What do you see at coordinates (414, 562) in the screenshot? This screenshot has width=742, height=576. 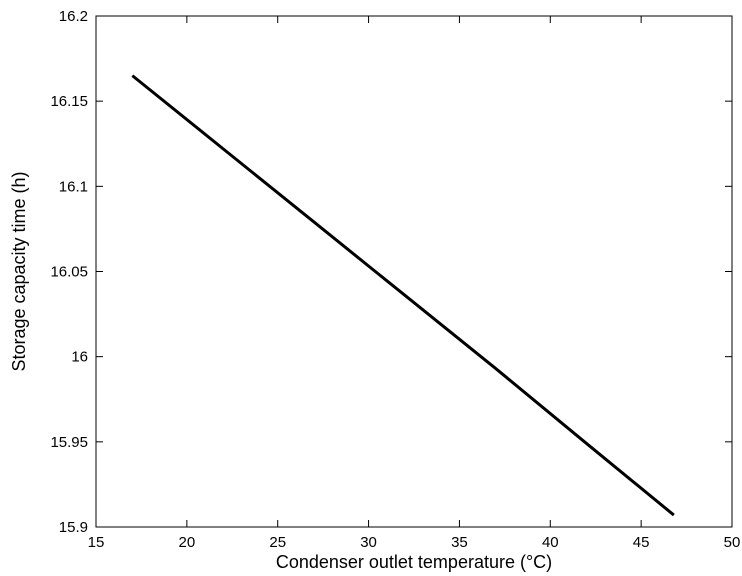 I see `x-axis-title: Condenser outlet temperature (°C)` at bounding box center [414, 562].